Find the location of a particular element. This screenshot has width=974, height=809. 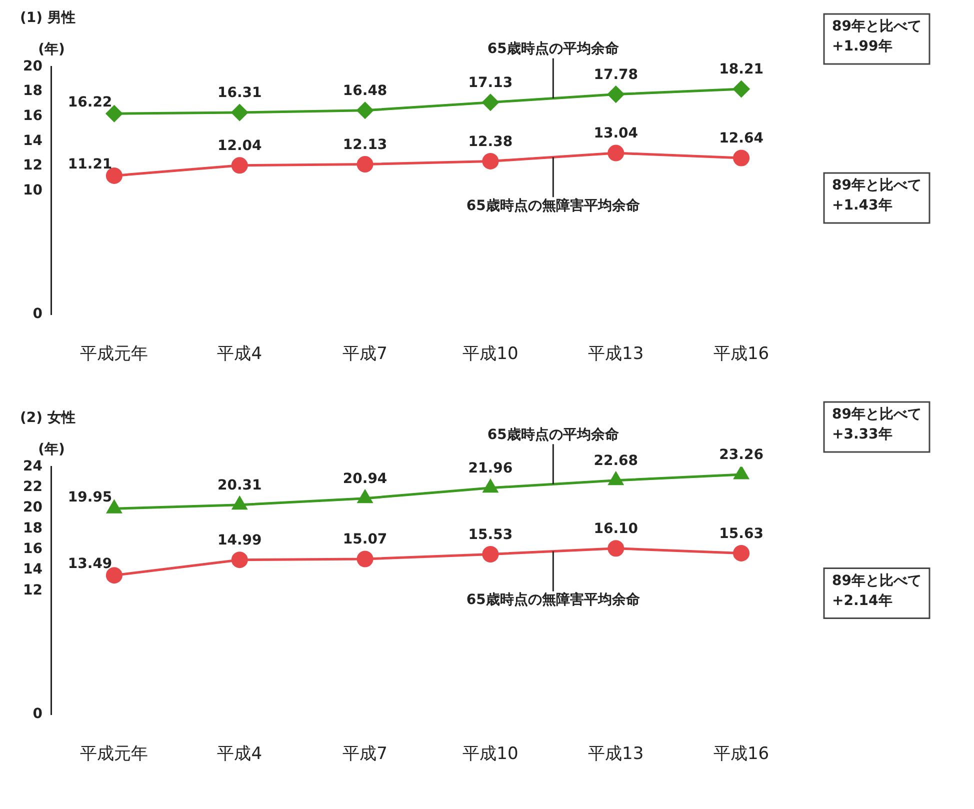

data-label: 18.21 is located at coordinates (741, 70).